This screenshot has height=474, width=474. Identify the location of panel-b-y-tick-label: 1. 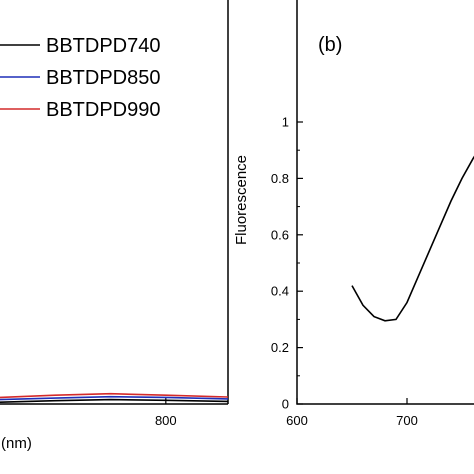
(285, 122).